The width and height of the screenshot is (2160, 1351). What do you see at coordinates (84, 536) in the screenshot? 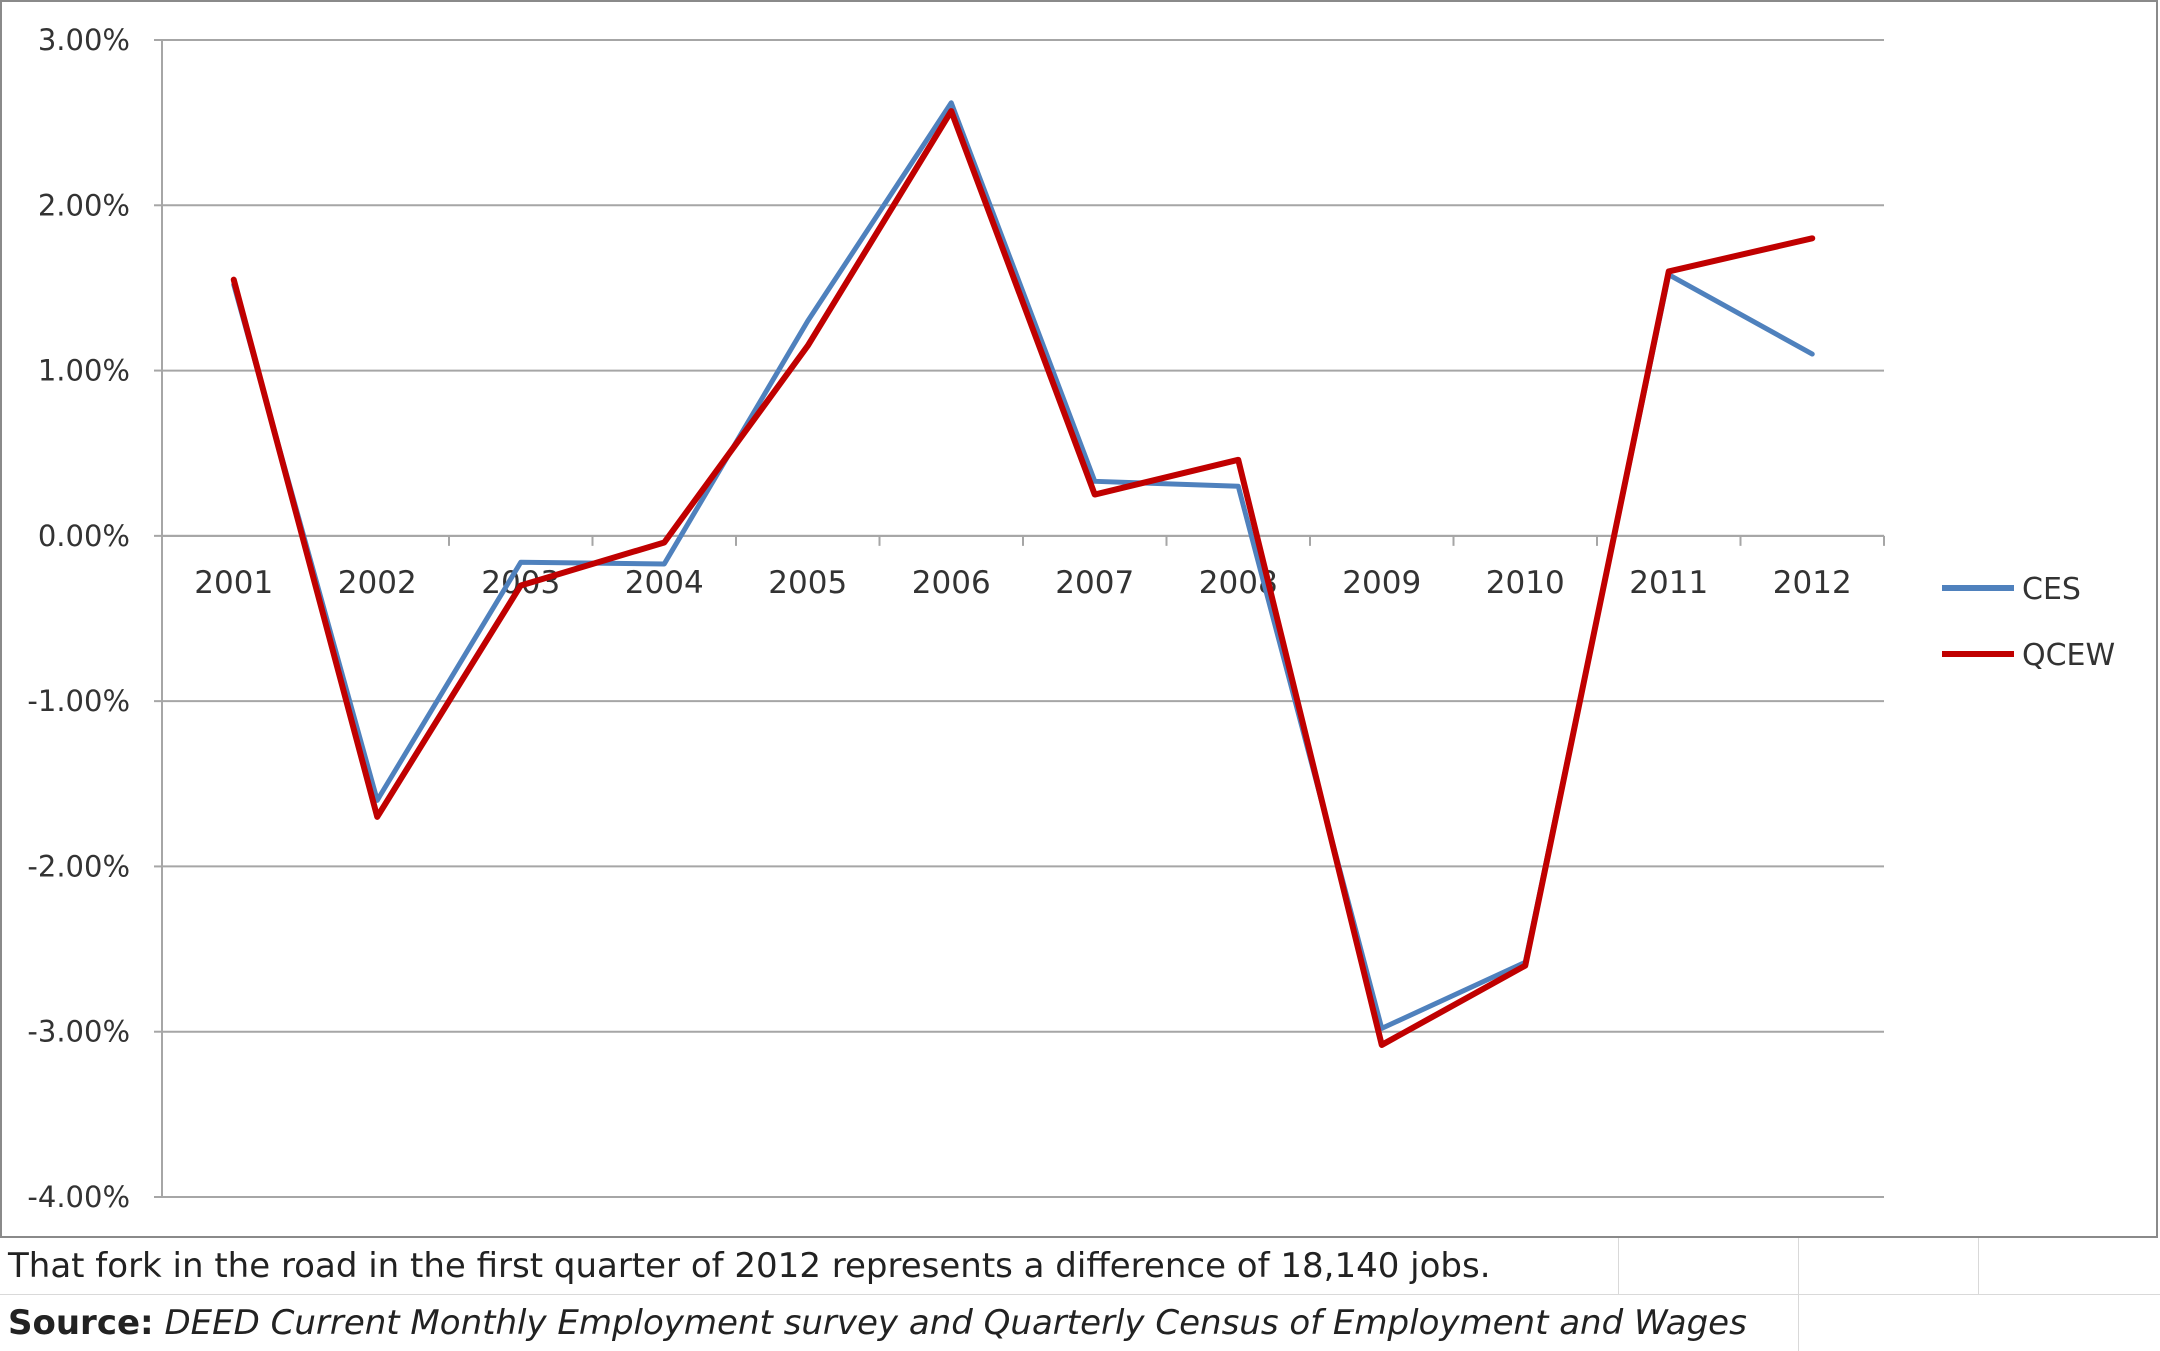
I see `y-tick-label: 0.00%` at bounding box center [84, 536].